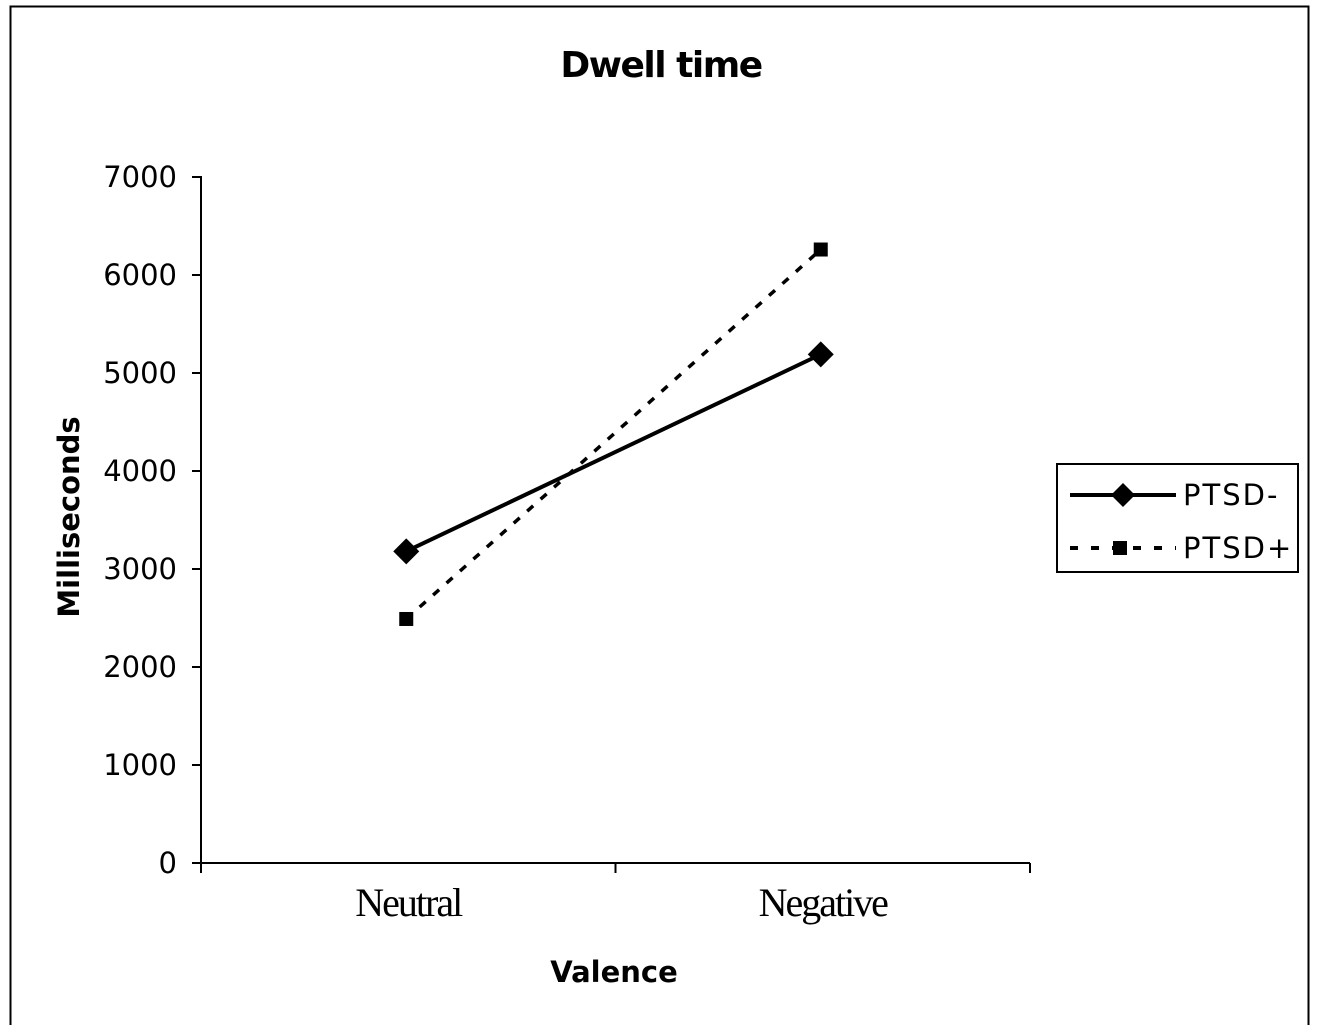 The width and height of the screenshot is (1318, 1030). Describe the element at coordinates (1238, 548) in the screenshot. I see `legend-label-ptsd-plus: PTSD+` at that location.